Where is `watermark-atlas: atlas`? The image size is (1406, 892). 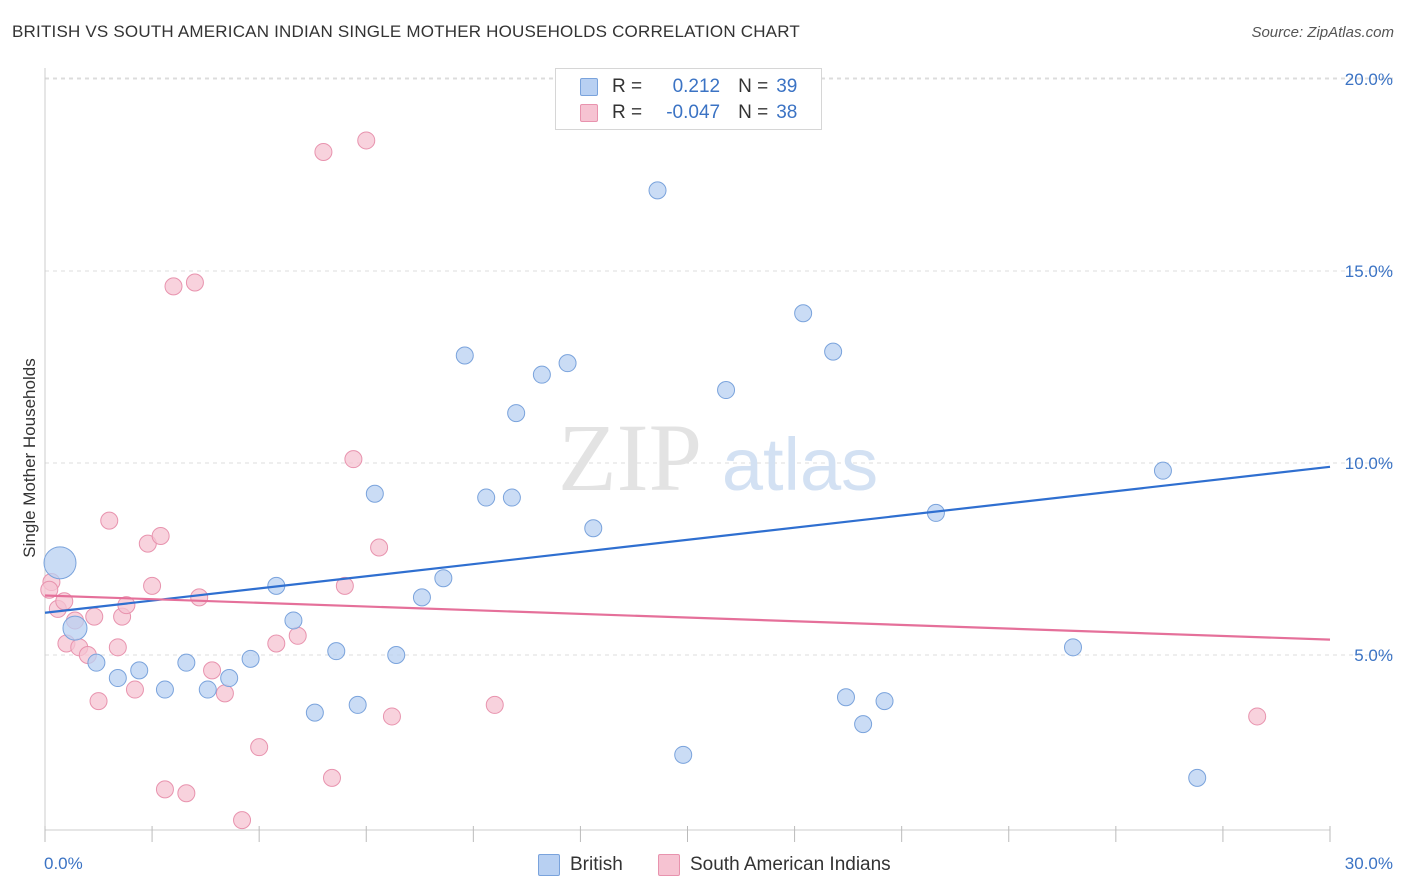 watermark-atlas: atlas is located at coordinates (800, 464).